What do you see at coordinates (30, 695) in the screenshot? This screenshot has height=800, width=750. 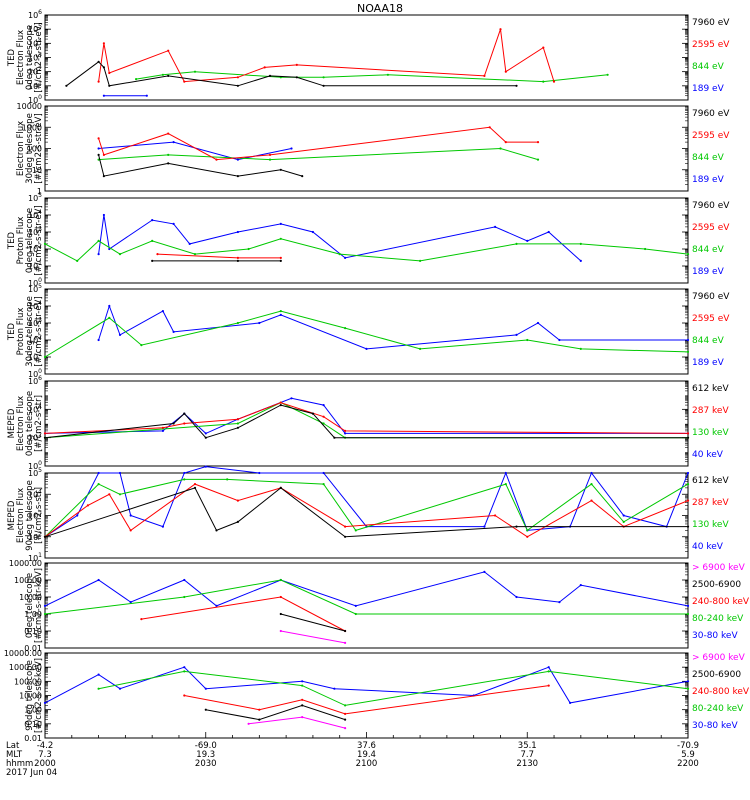 I see `y-axis-label: 90deg telescope` at bounding box center [30, 695].